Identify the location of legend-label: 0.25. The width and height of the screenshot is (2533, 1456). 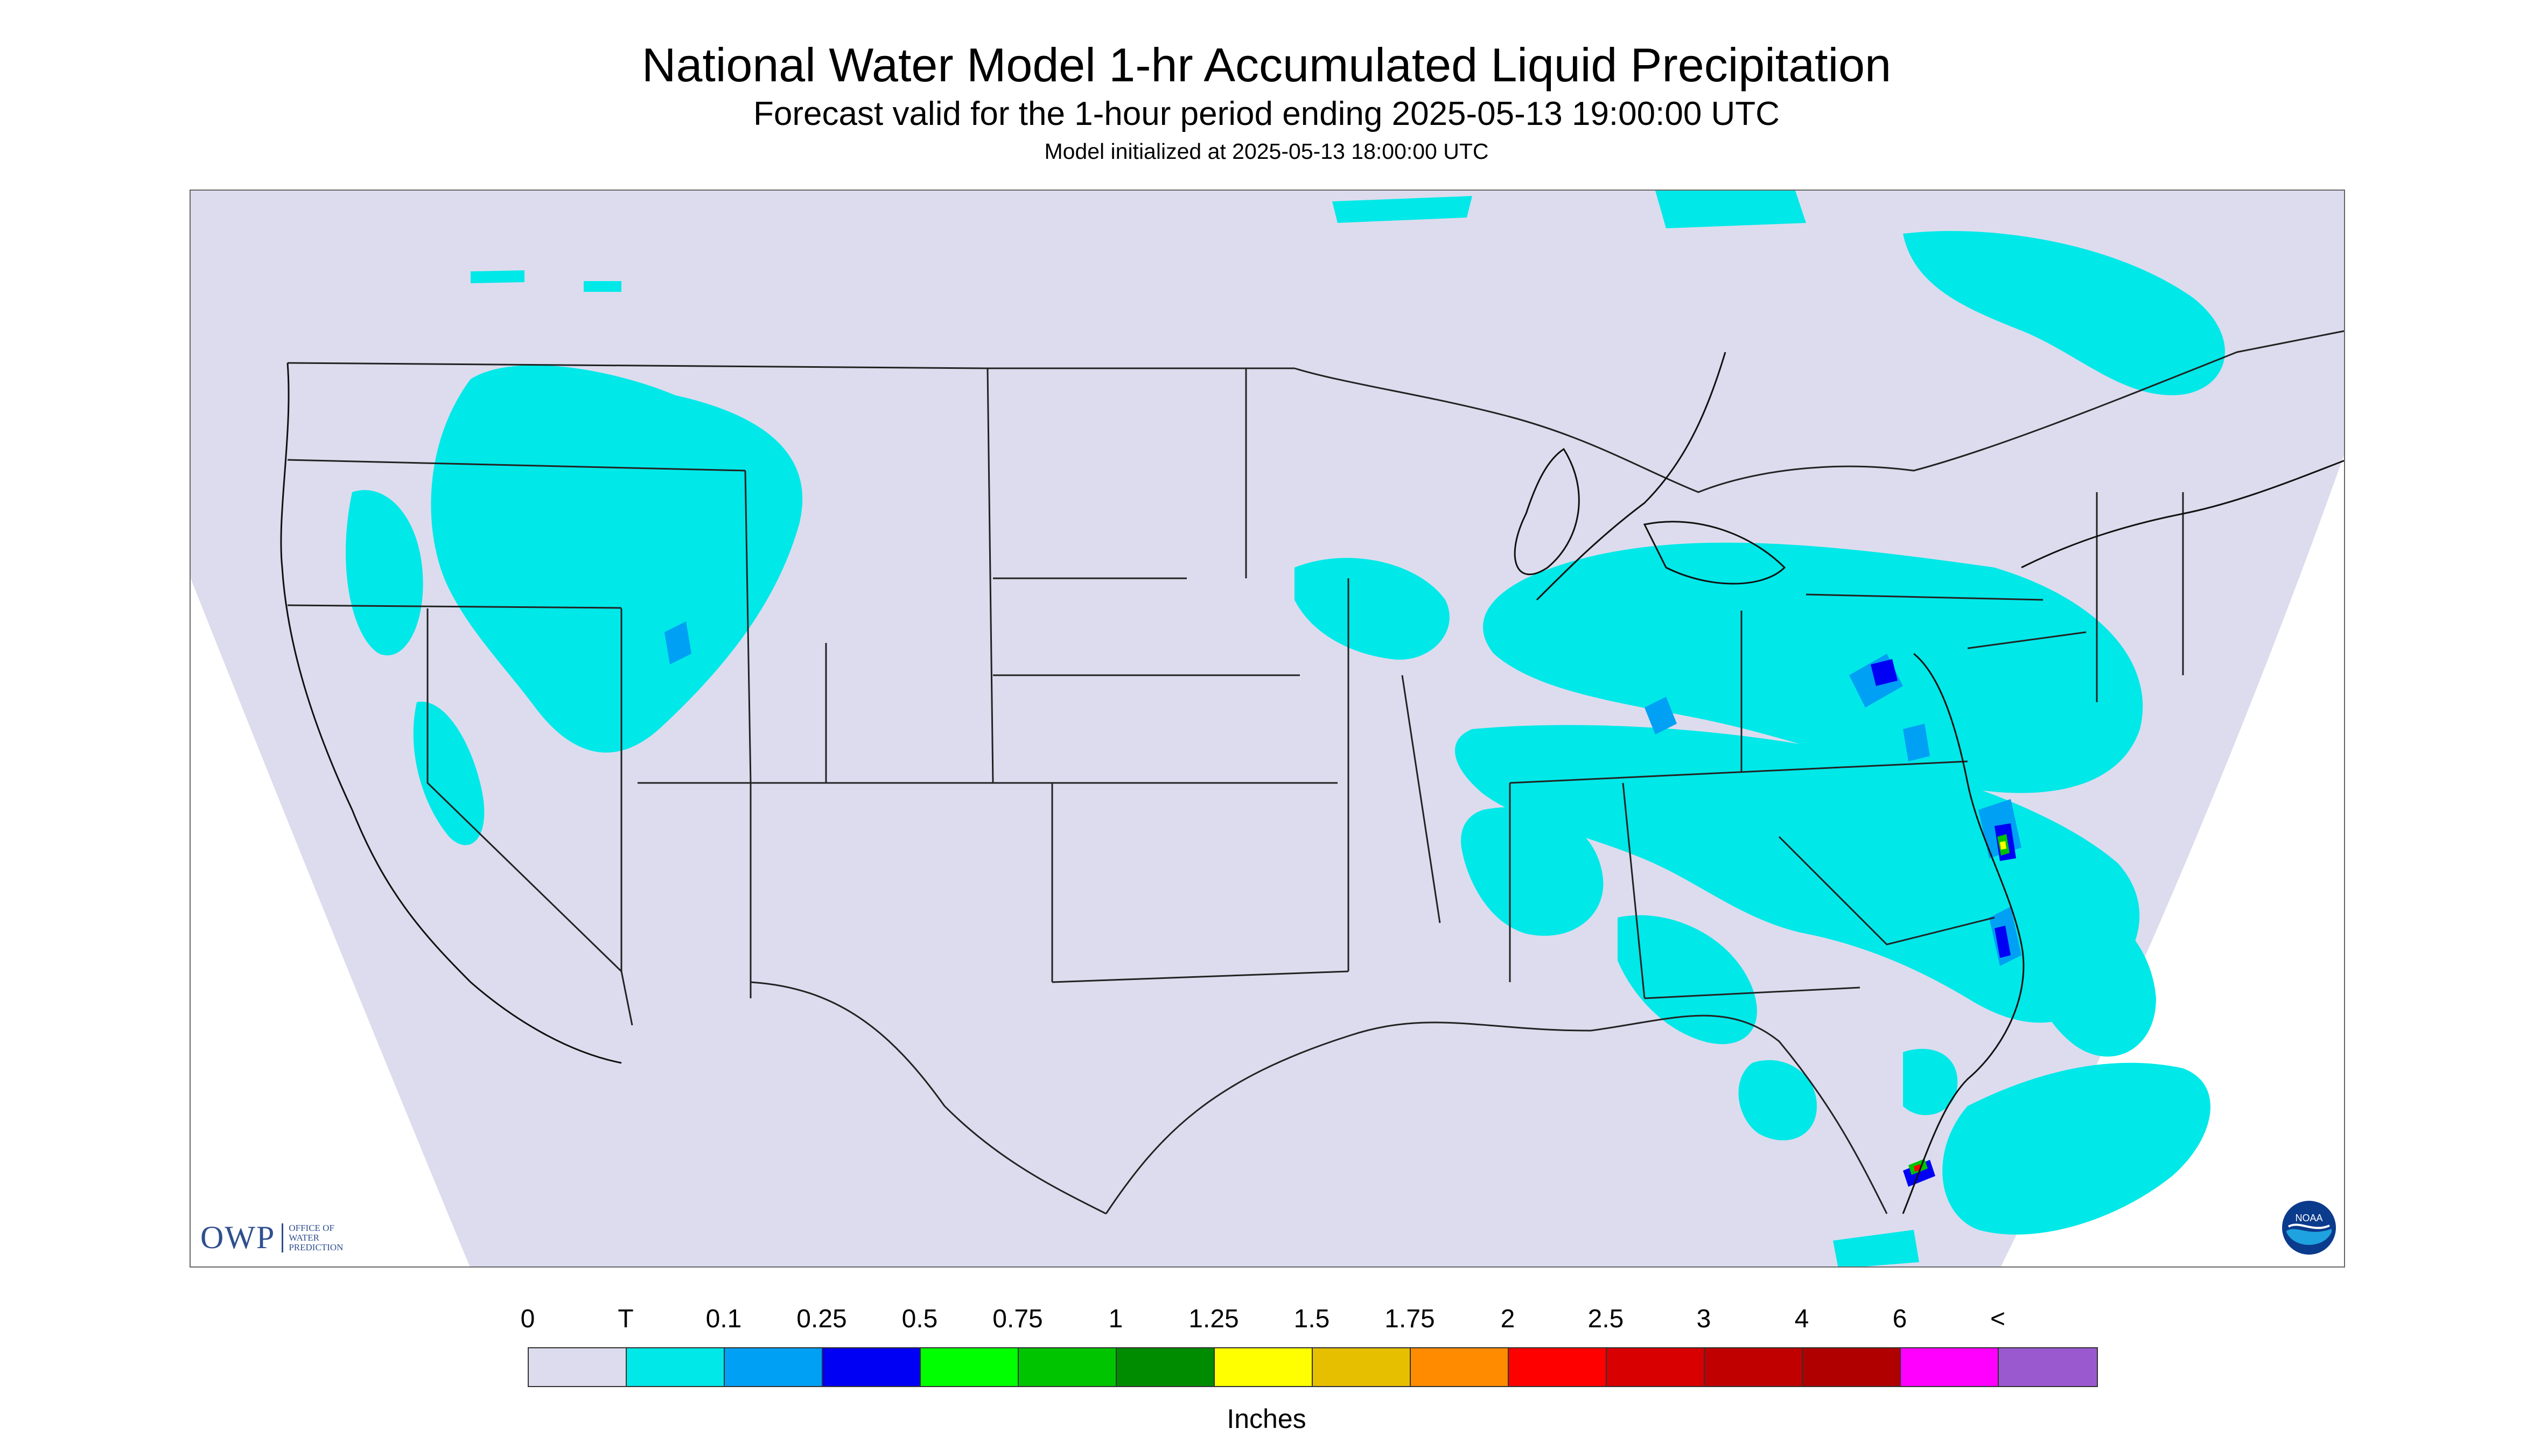
(822, 1319).